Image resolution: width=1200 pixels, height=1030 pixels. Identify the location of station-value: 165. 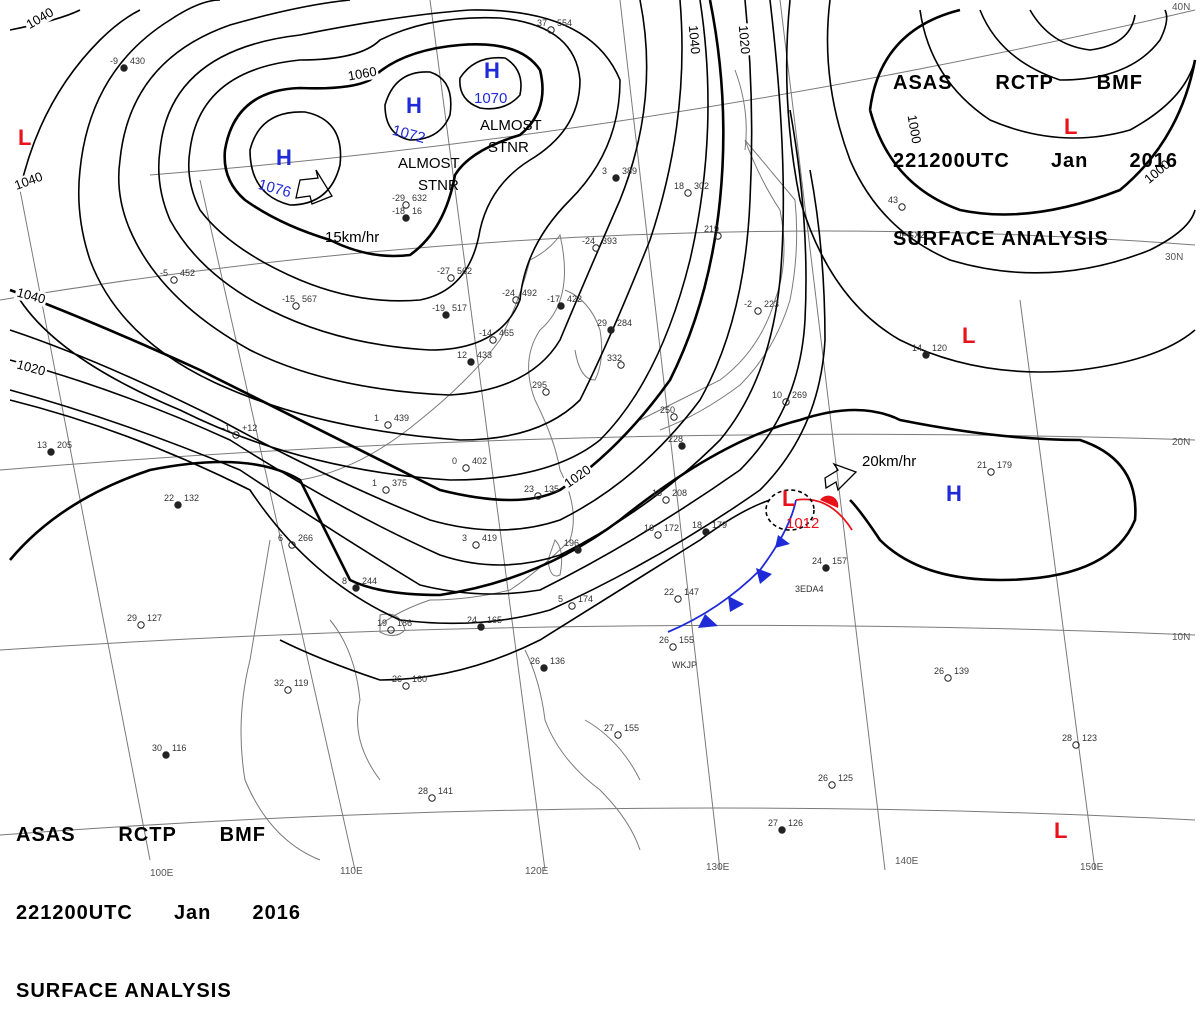
(494, 620).